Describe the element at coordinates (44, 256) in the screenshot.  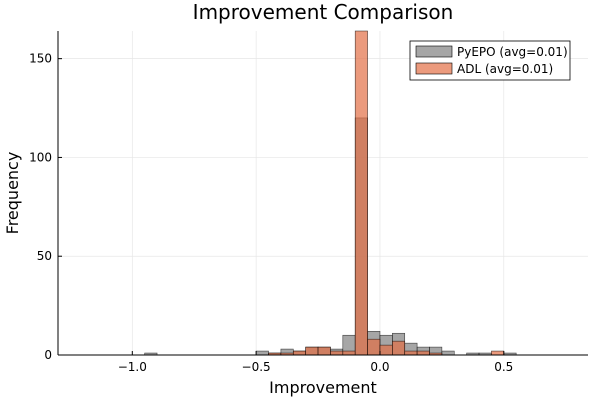
I see `y-tick-label: 50` at that location.